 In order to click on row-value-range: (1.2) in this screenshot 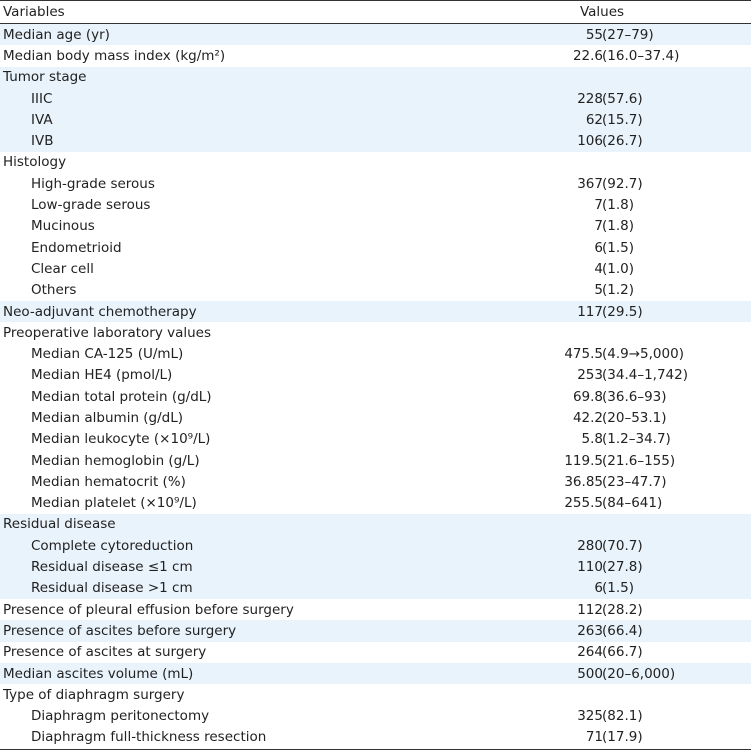, I will do `click(618, 290)`.